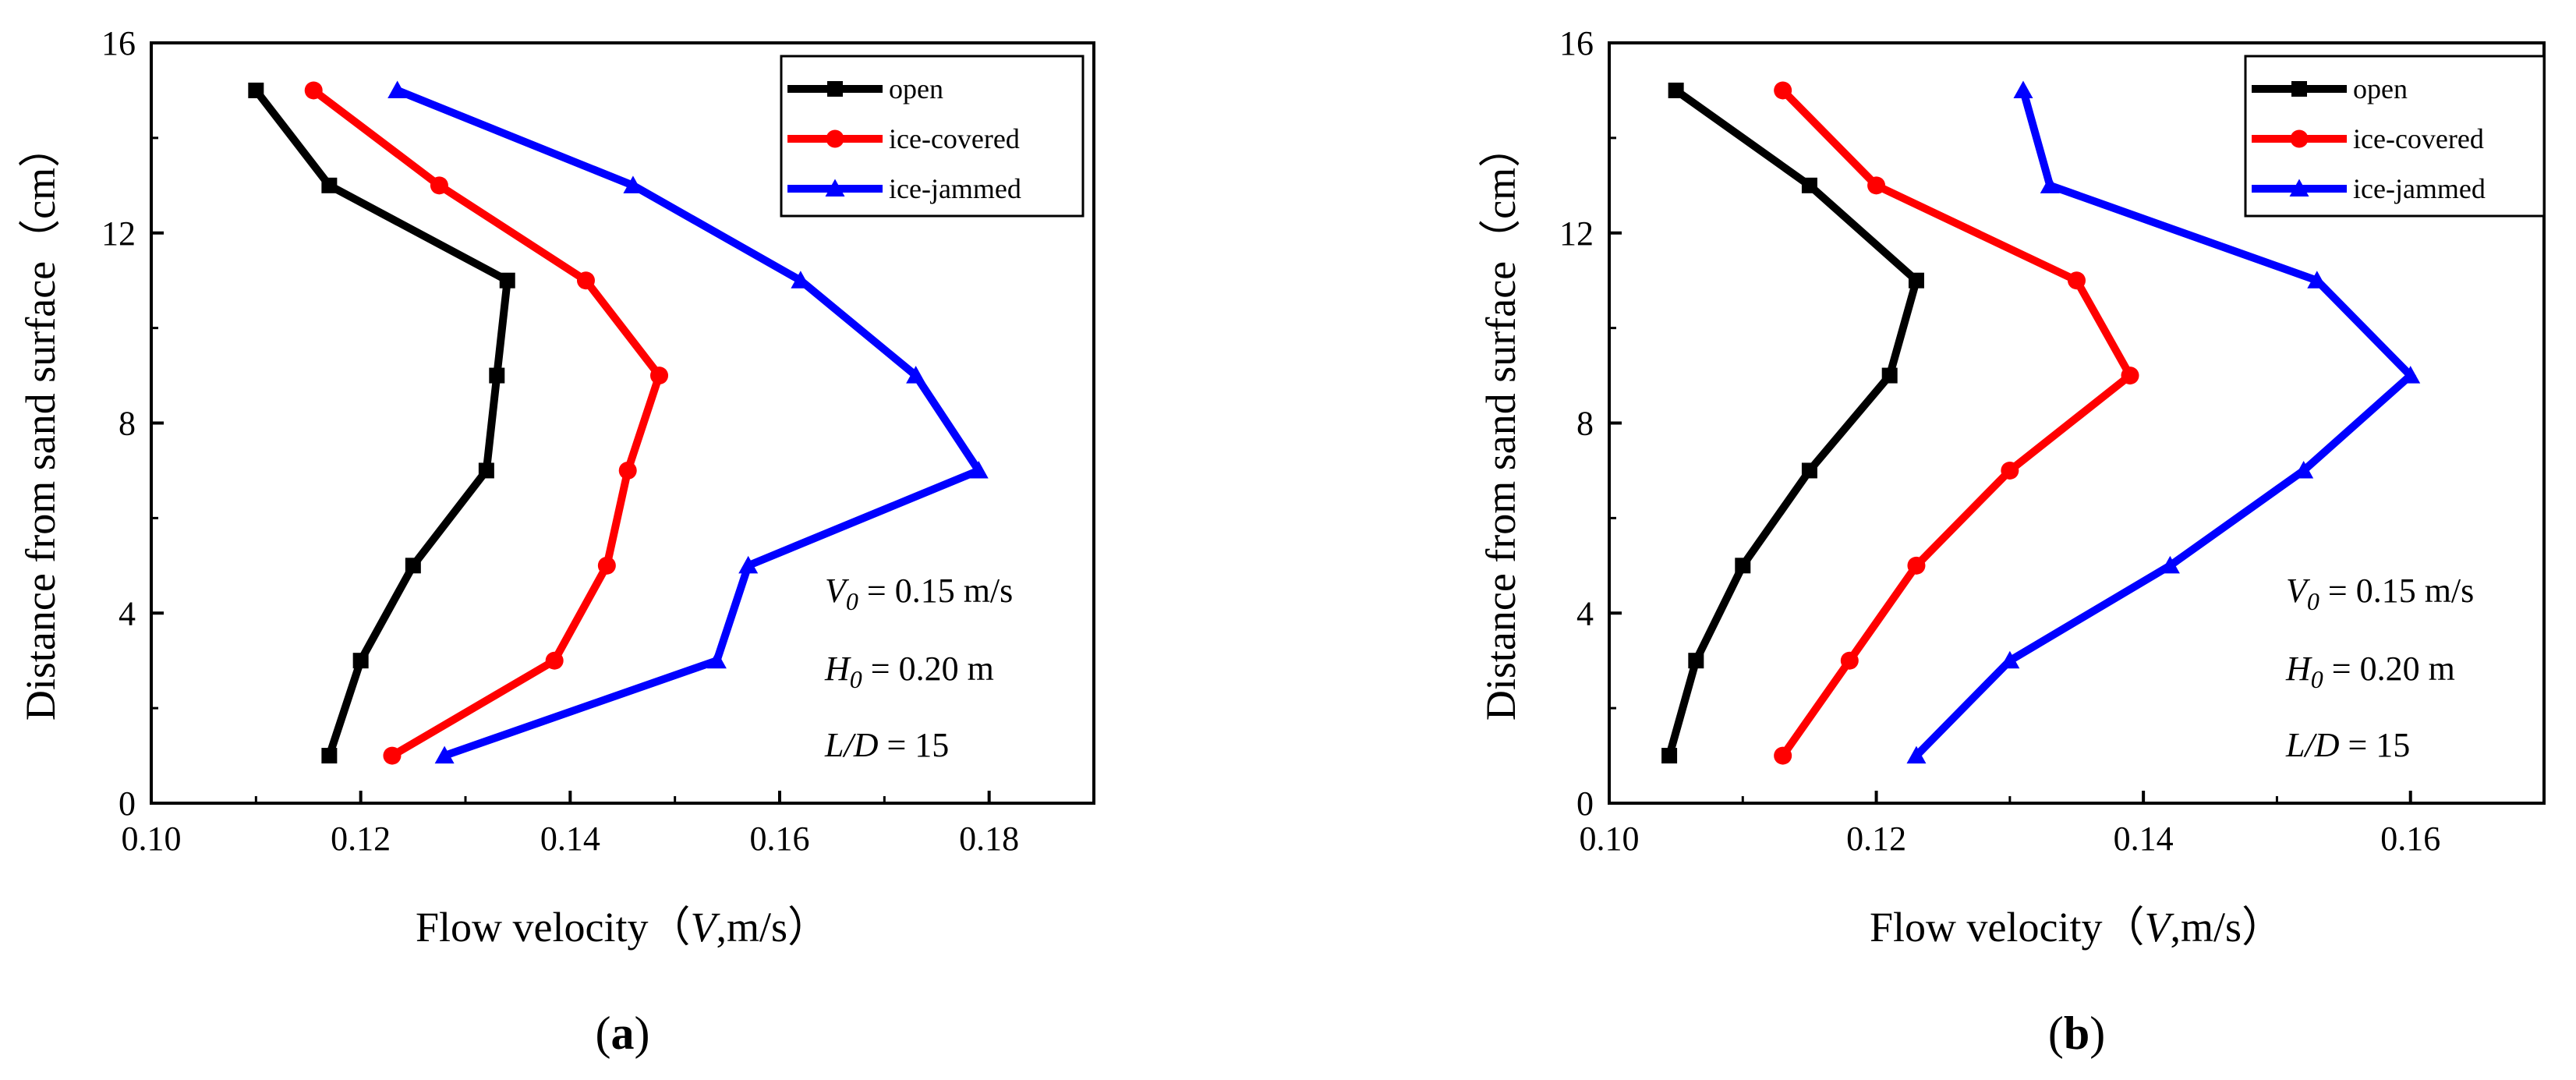 The image size is (2576, 1080). I want to click on x-tick-label: 0.12, so click(361, 839).